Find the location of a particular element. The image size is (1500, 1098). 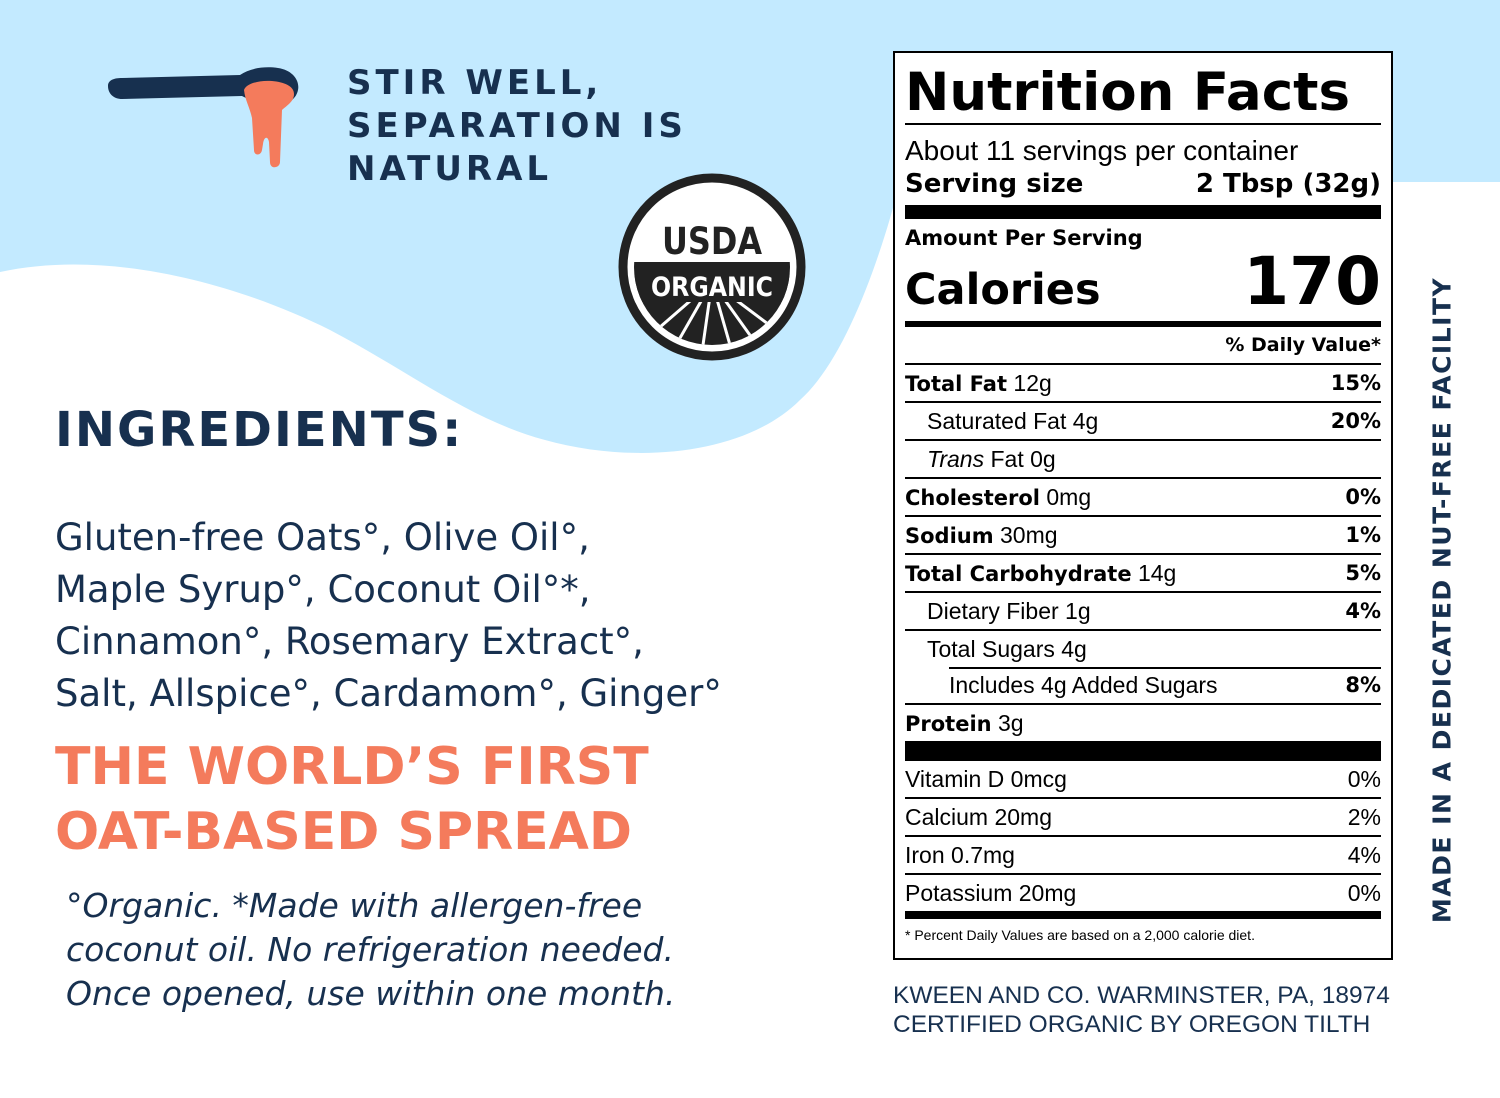

vitamin-label: Potassium 20mg is located at coordinates (991, 892).